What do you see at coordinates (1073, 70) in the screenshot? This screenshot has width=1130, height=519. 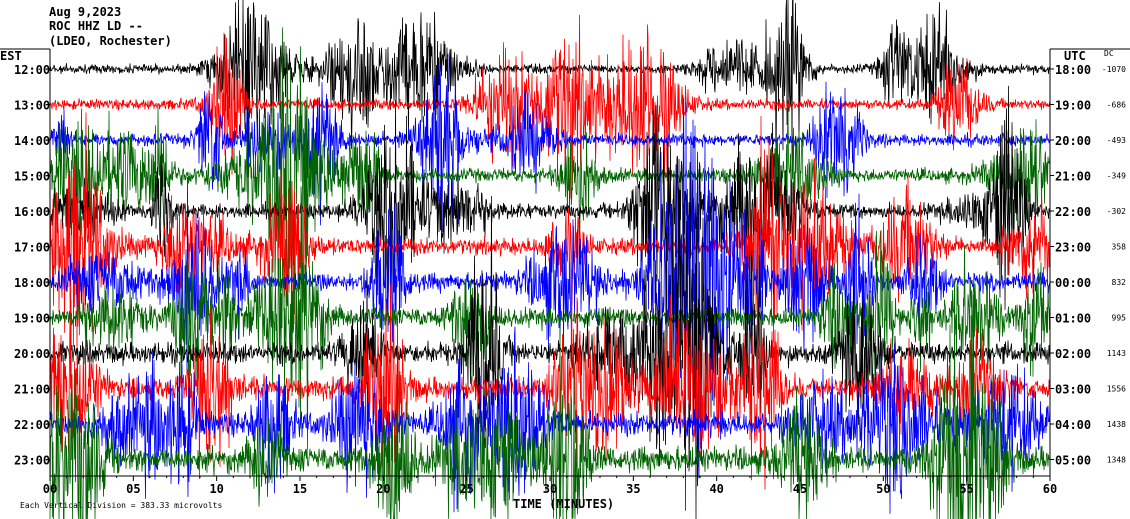 I see `utc-tick-label: 18:00` at bounding box center [1073, 70].